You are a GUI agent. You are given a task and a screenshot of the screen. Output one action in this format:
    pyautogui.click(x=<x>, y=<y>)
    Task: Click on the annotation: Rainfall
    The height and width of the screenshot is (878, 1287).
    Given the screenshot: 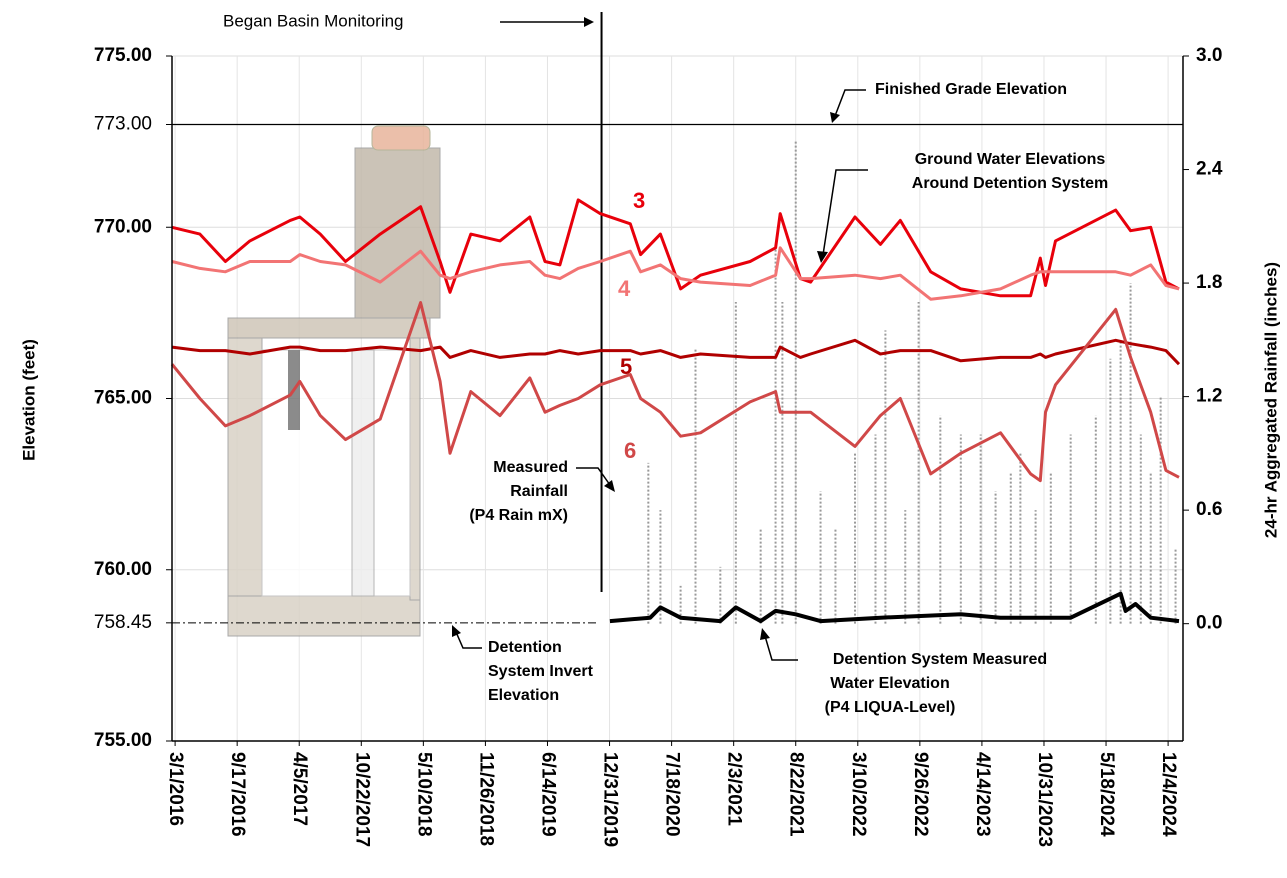 What is the action you would take?
    pyautogui.click(x=539, y=491)
    